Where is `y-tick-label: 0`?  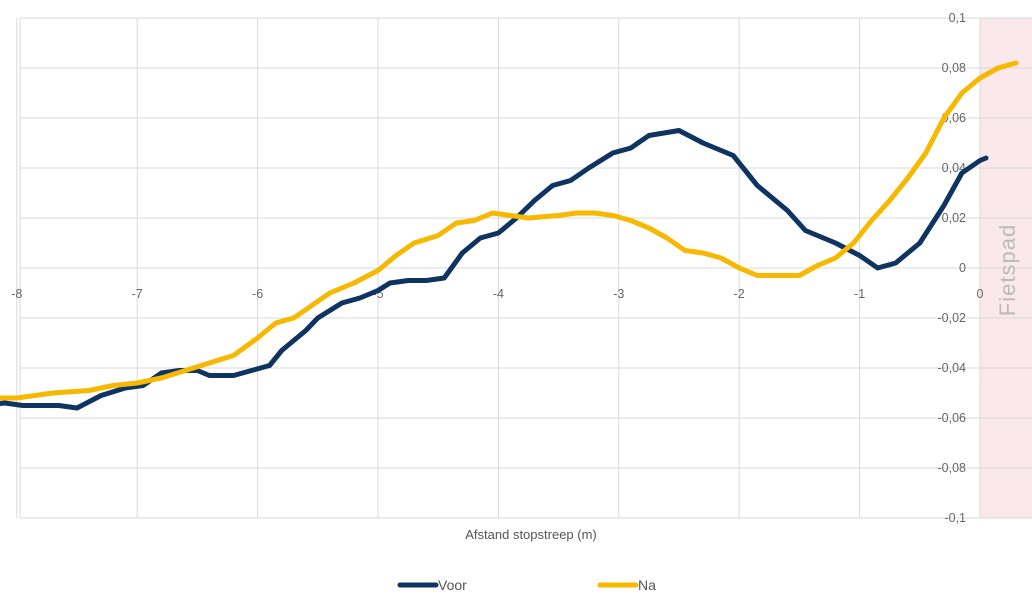 y-tick-label: 0 is located at coordinates (962, 268).